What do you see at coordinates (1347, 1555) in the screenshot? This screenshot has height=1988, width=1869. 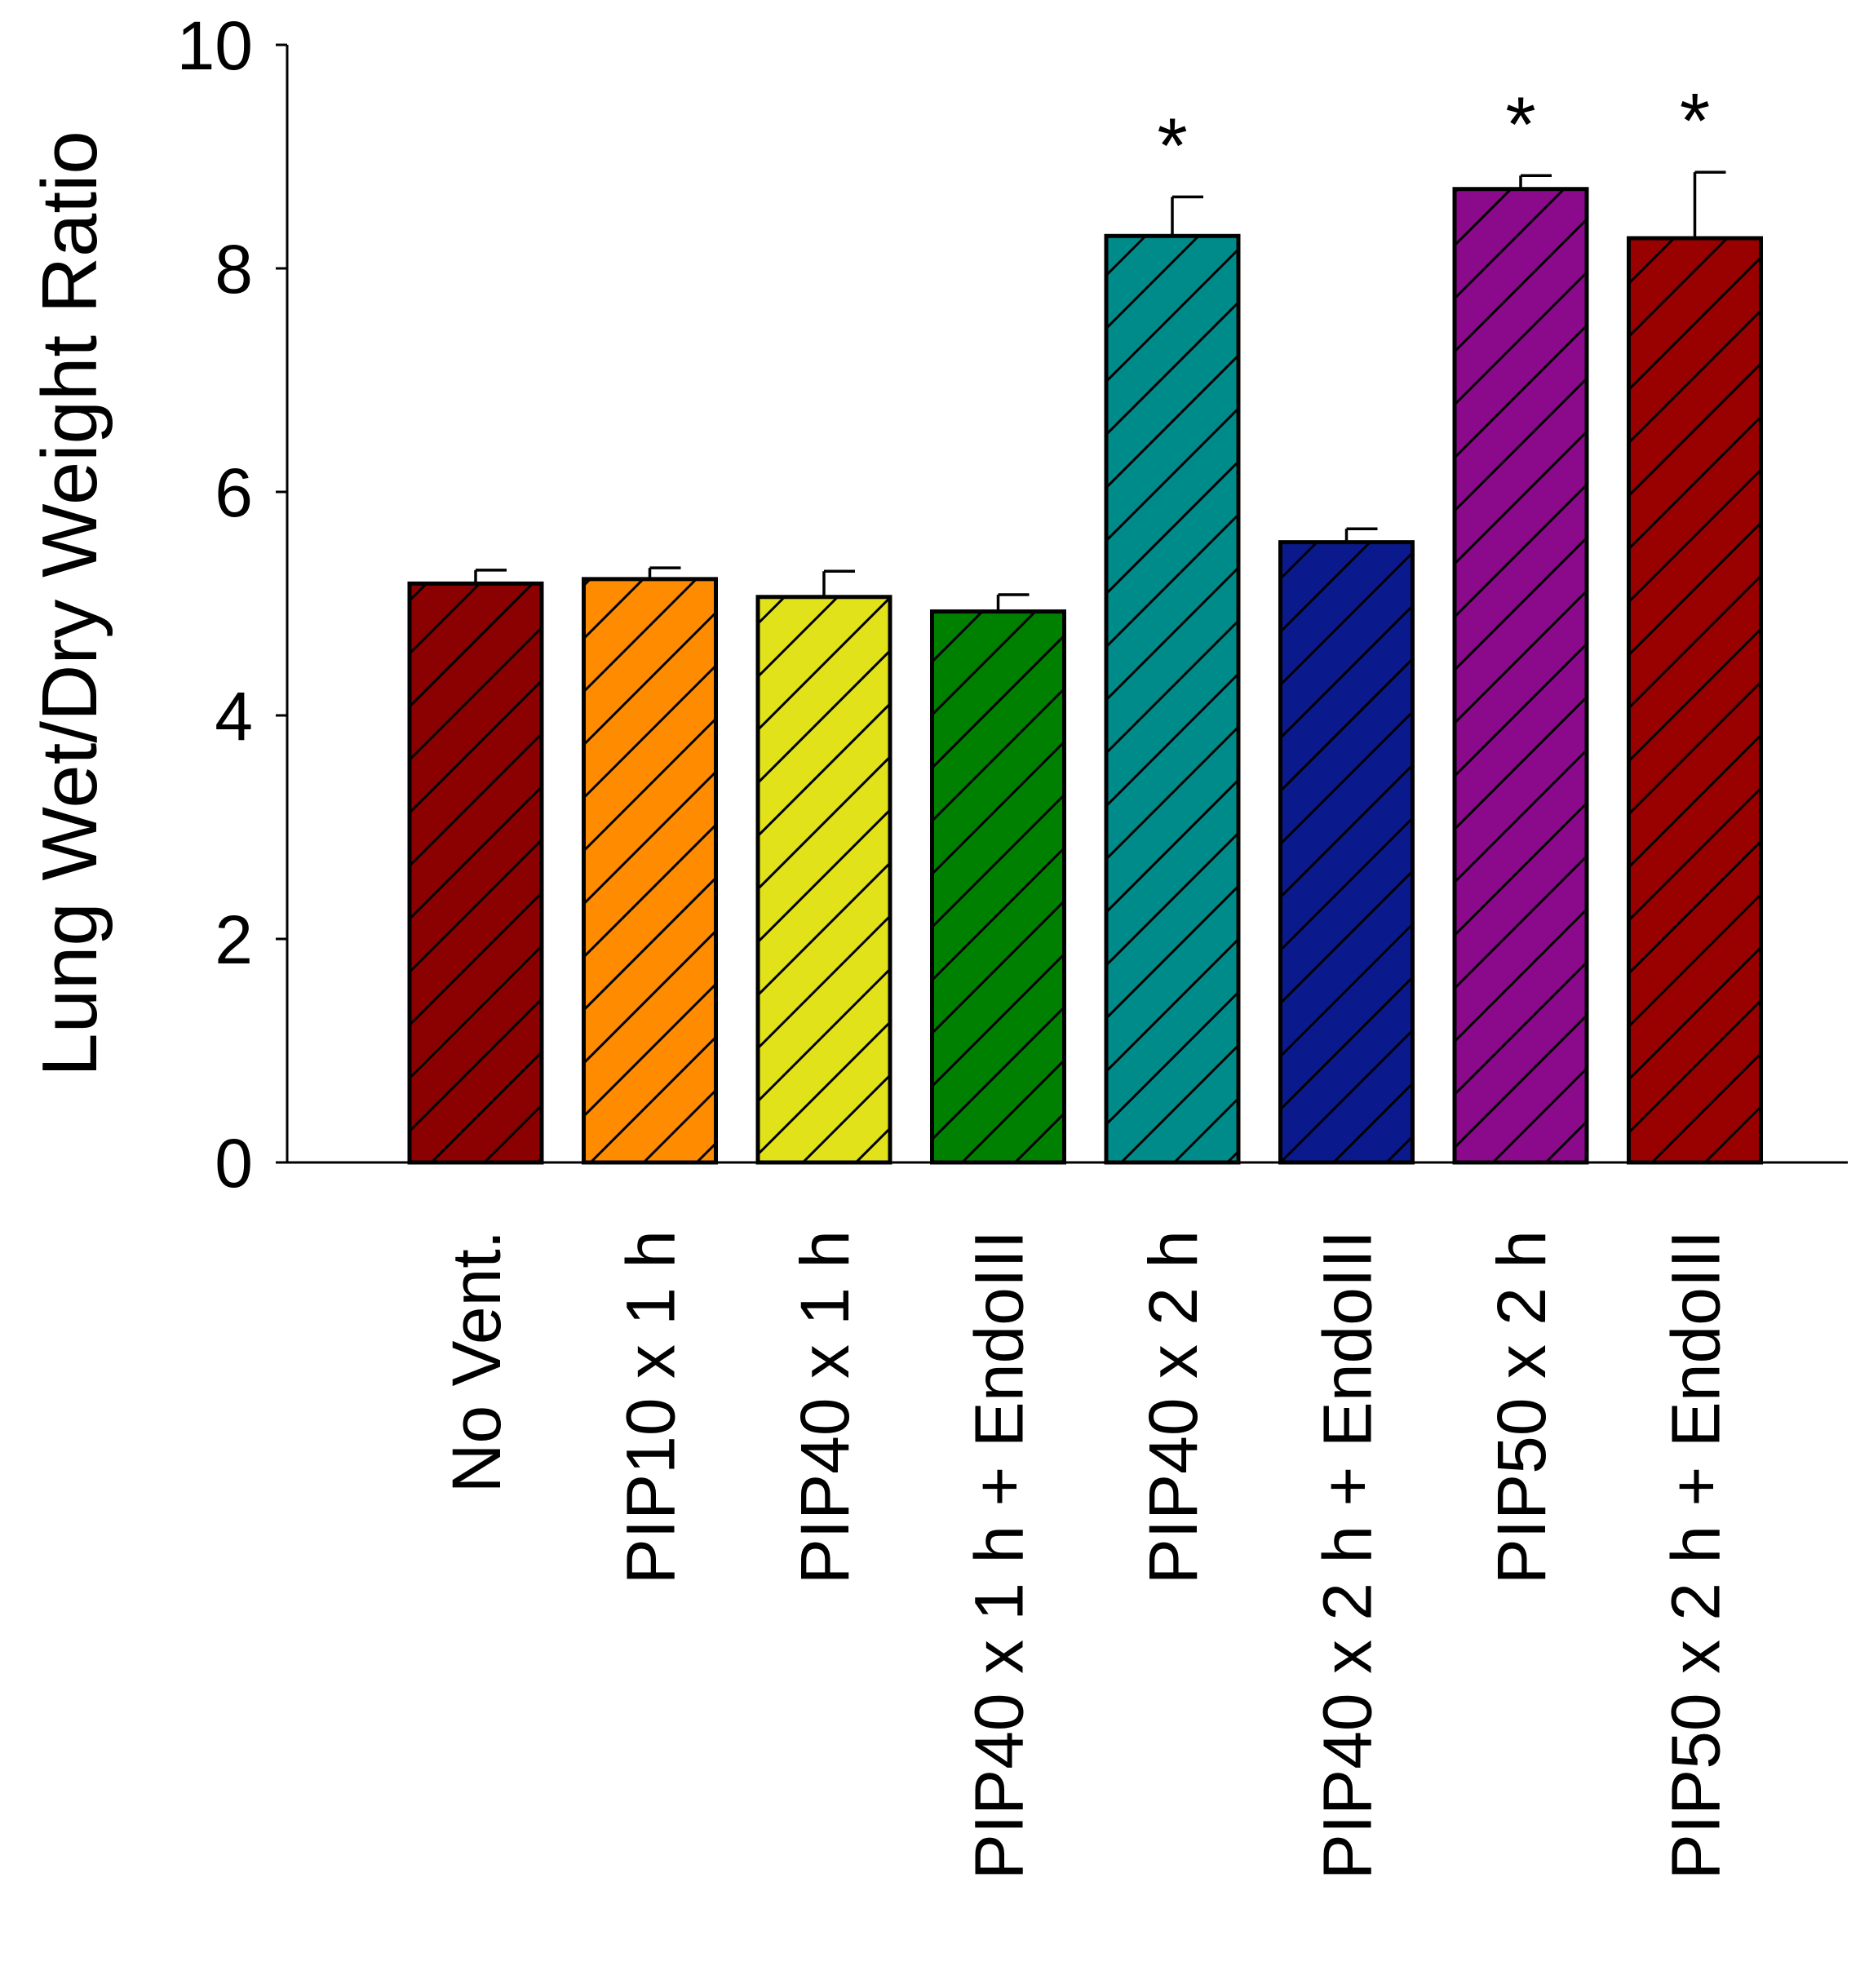 I see `x-category-label: PIP40 x 2 h + EndoIII` at bounding box center [1347, 1555].